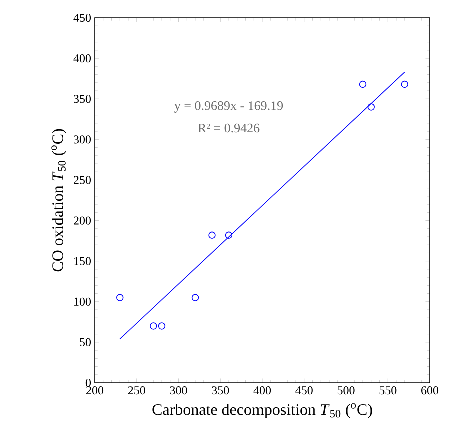 The height and width of the screenshot is (445, 454). I want to click on x-tick-label: 250, so click(137, 390).